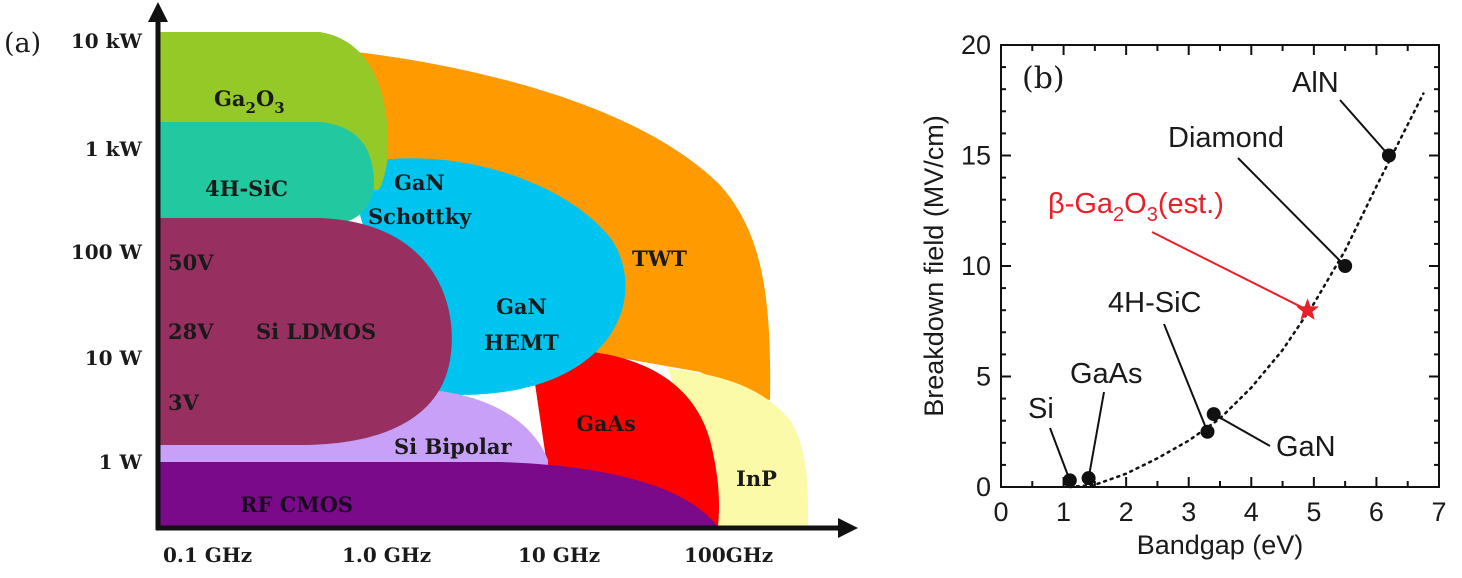 Image resolution: width=1462 pixels, height=578 pixels. What do you see at coordinates (121, 462) in the screenshot?
I see `y-tick-label-a: 1 W` at bounding box center [121, 462].